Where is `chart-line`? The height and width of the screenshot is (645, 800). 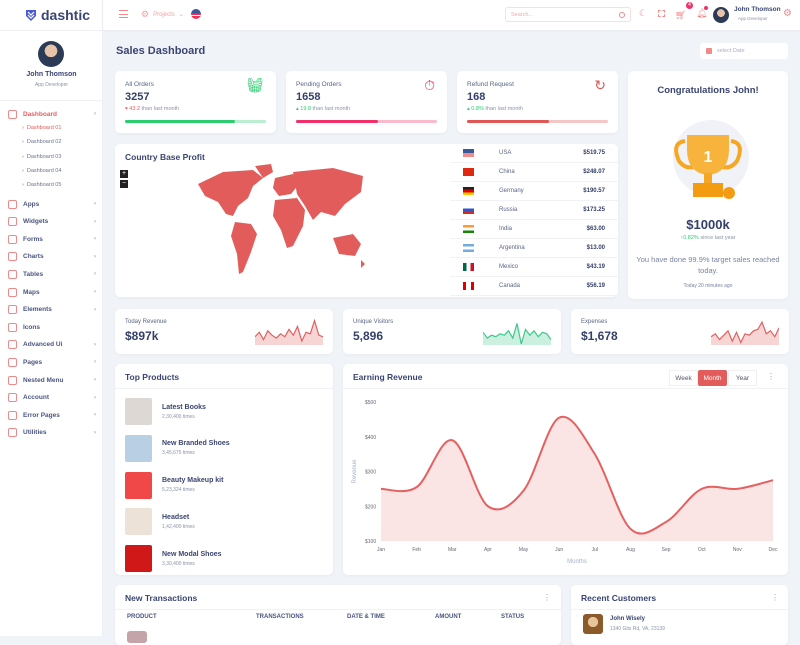 chart-line is located at coordinates (577, 475).